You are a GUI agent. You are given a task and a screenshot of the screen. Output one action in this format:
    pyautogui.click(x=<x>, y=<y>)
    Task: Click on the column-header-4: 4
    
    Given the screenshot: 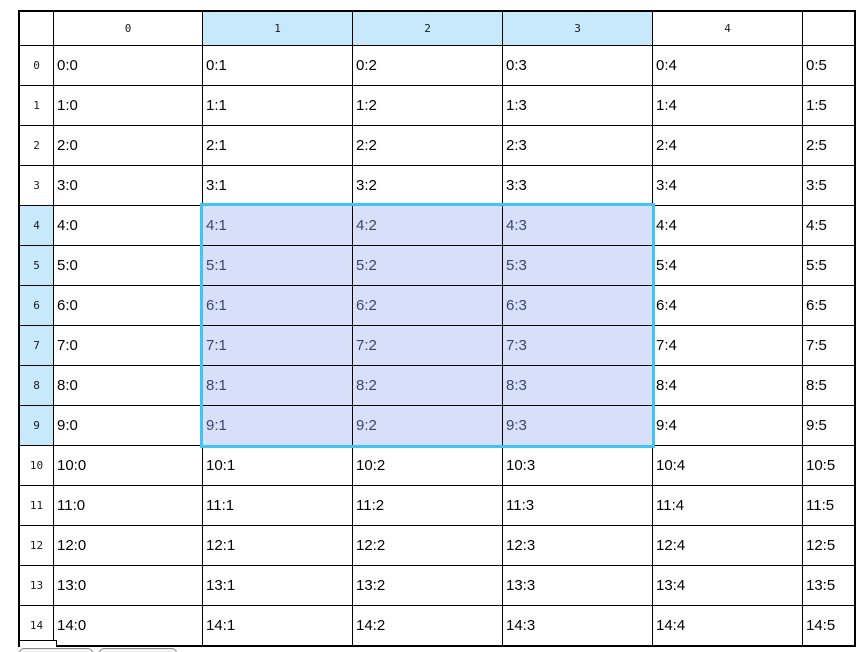 What is the action you would take?
    pyautogui.click(x=727, y=28)
    